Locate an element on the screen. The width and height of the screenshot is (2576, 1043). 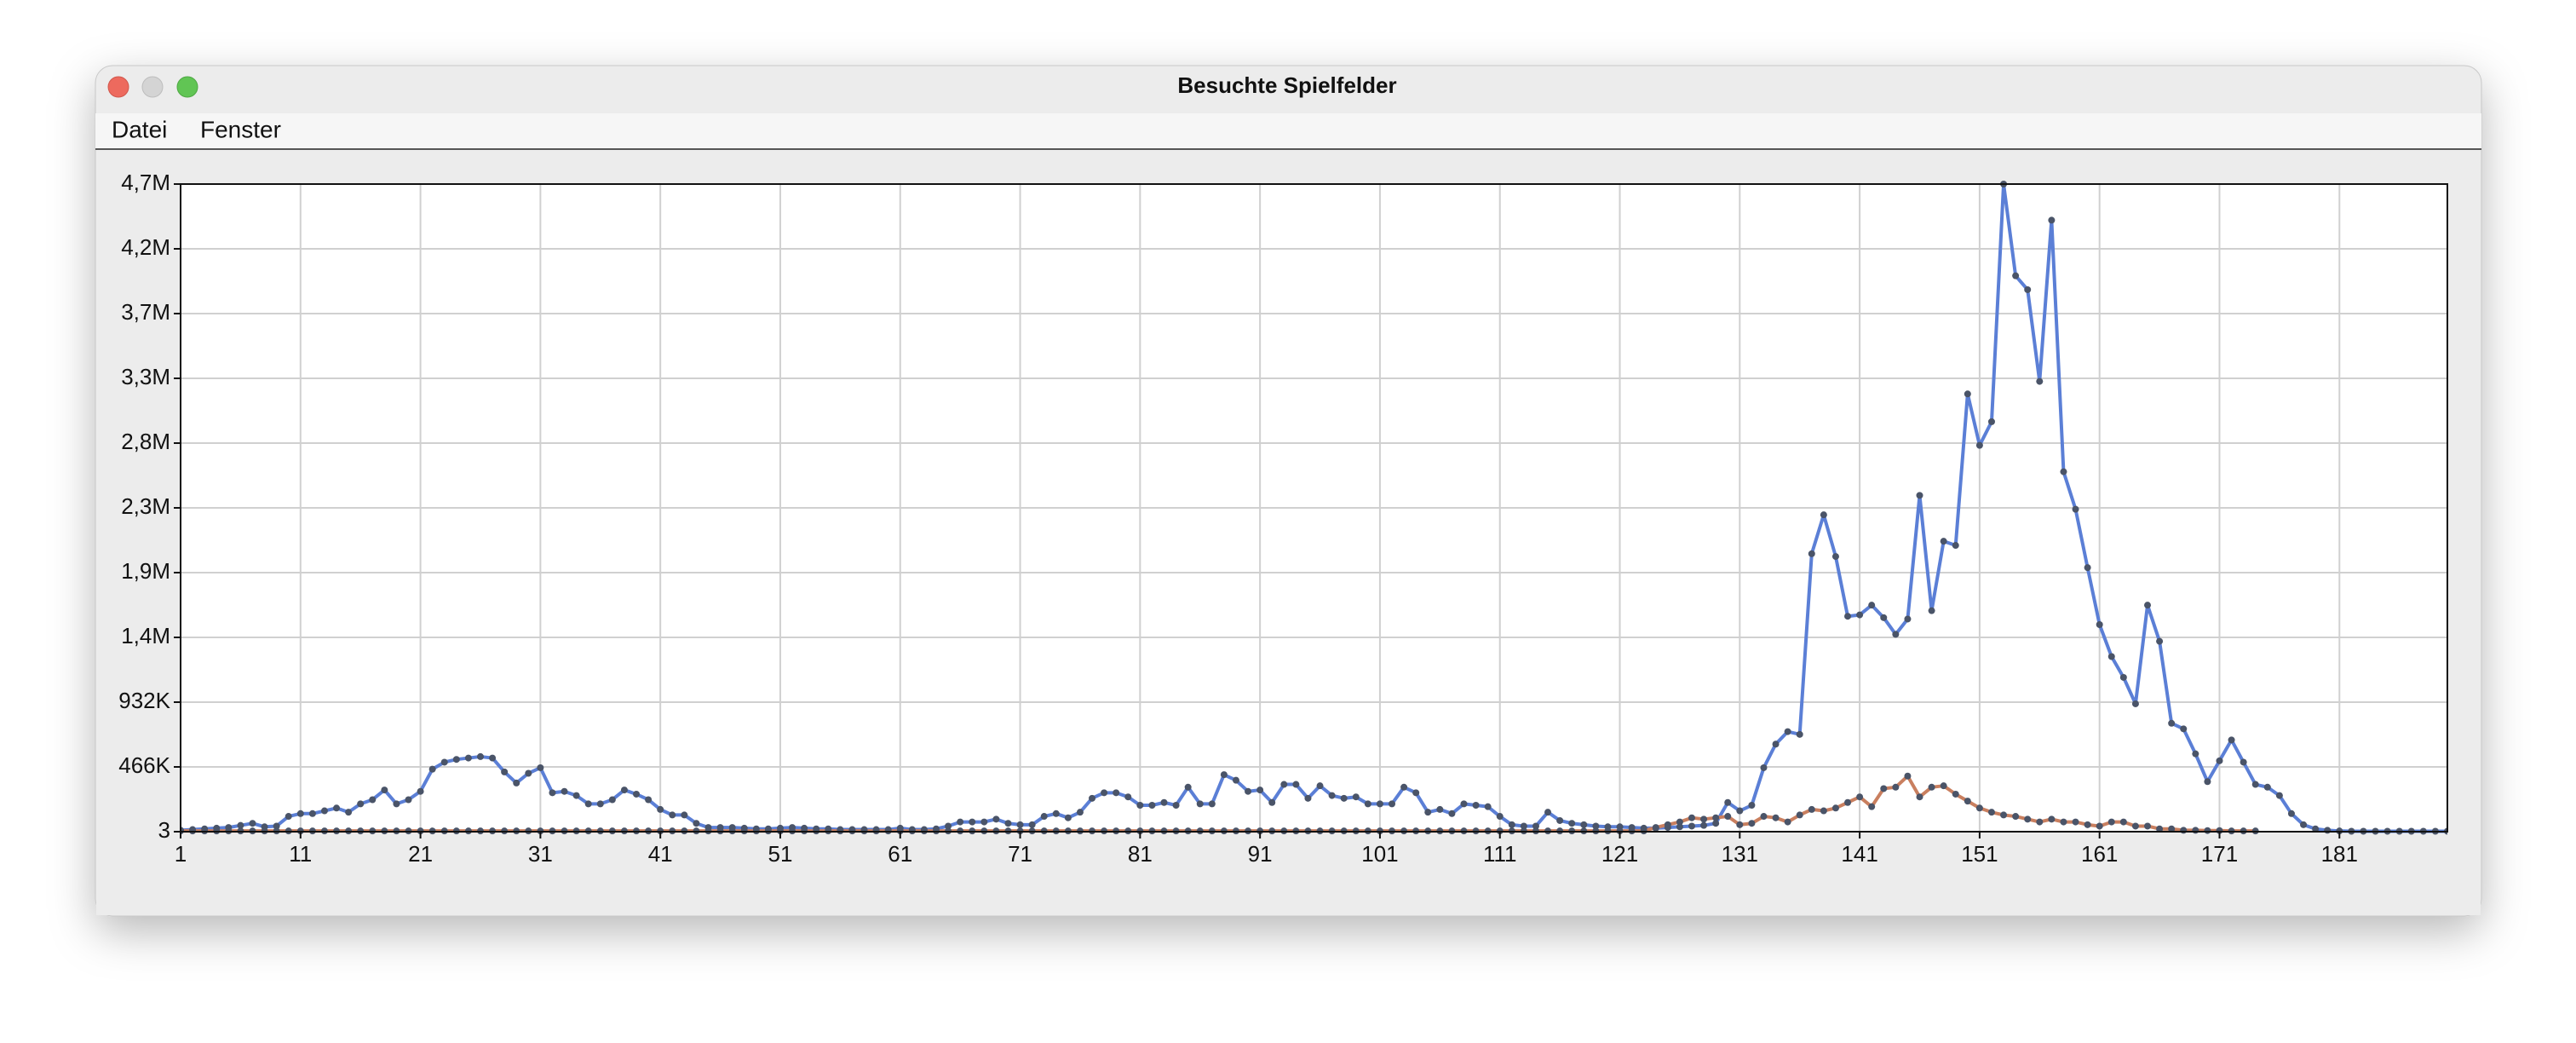
x-tick-label: 81 is located at coordinates (1141, 854).